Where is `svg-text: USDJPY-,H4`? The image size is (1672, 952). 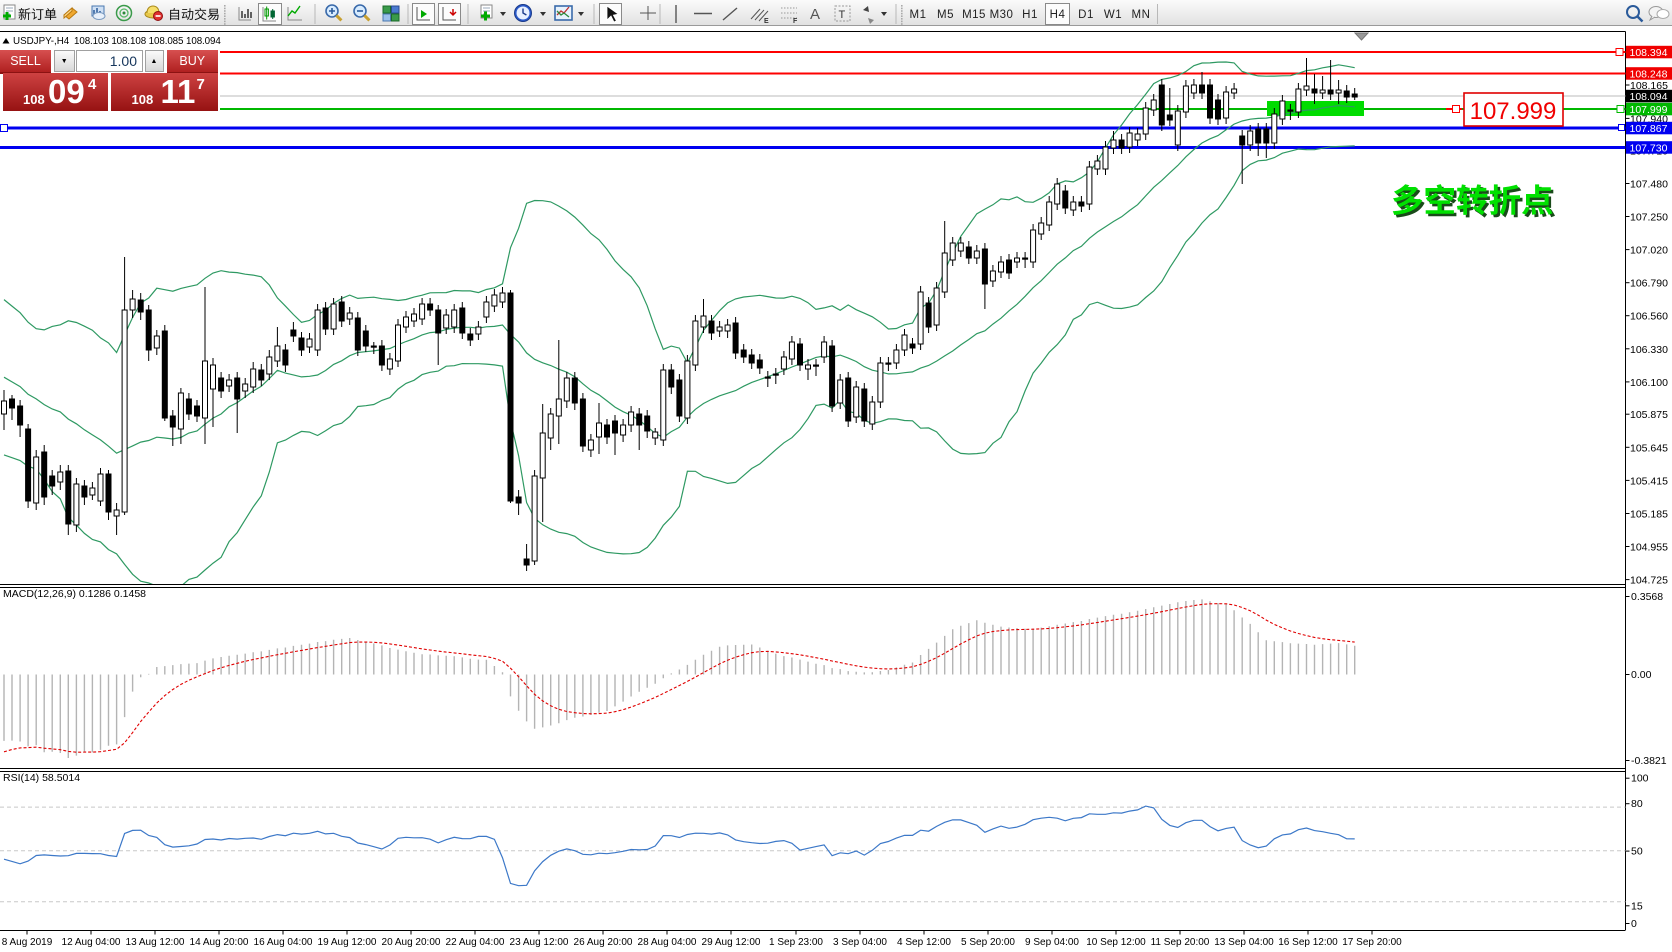
svg-text: USDJPY-,H4 is located at coordinates (41, 41).